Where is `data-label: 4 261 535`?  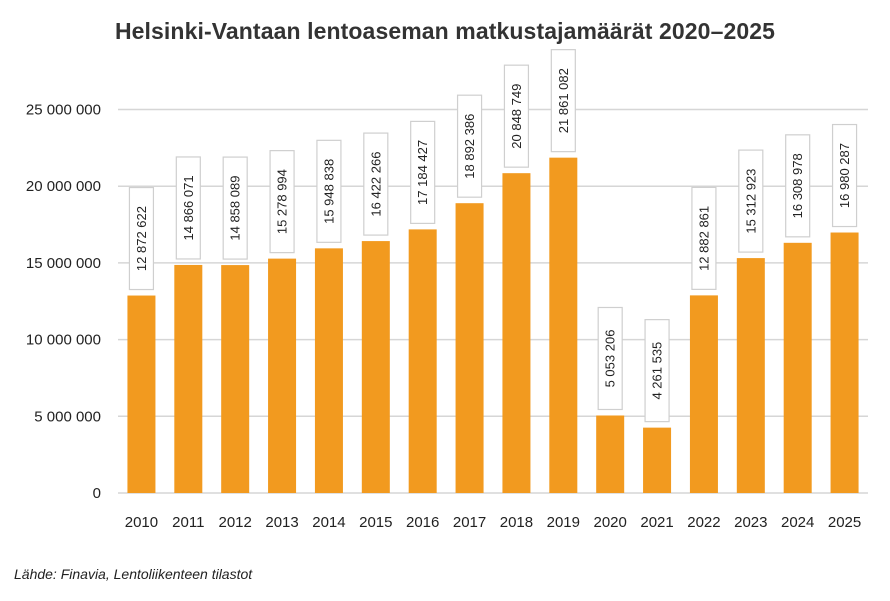 data-label: 4 261 535 is located at coordinates (657, 371).